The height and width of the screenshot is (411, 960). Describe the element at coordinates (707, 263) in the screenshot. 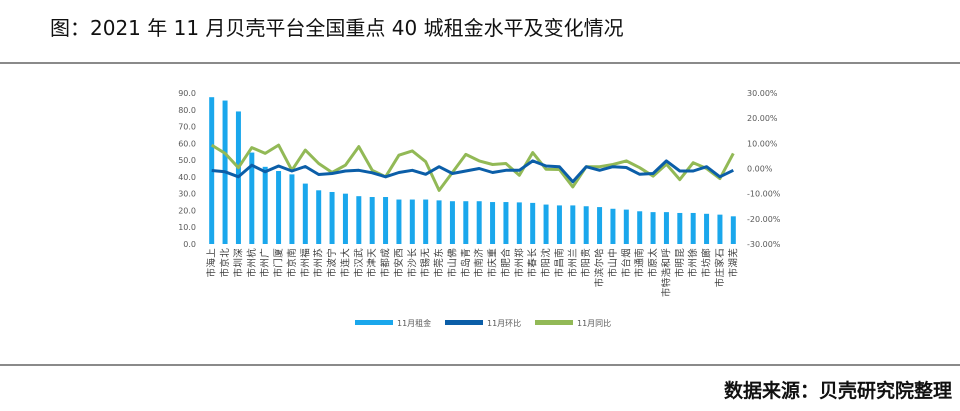

I see `category-label-廊坊市: 廊坊市` at that location.